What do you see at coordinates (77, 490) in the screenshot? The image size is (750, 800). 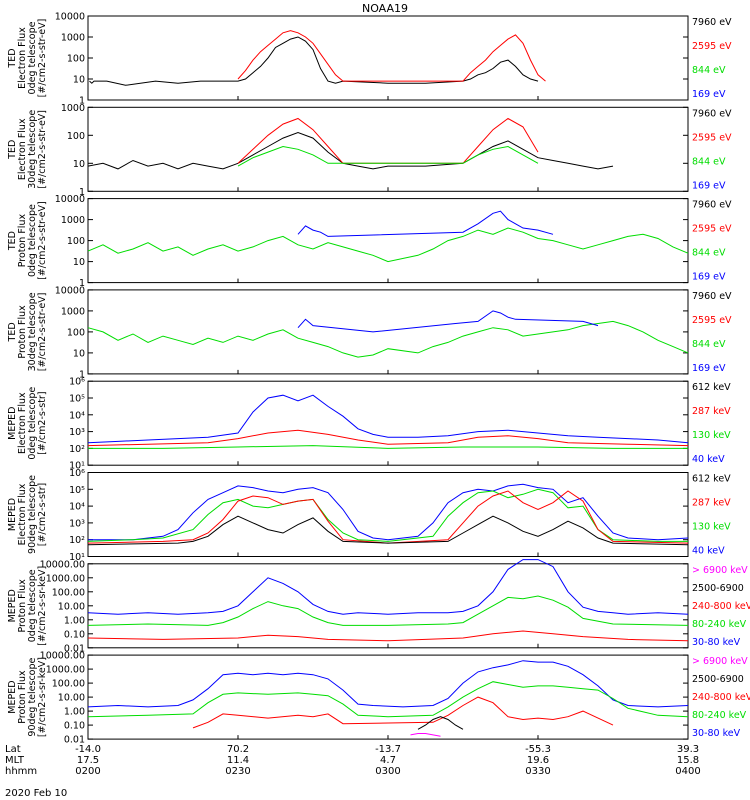 I see `y-tick-label: 10⁵` at bounding box center [77, 490].